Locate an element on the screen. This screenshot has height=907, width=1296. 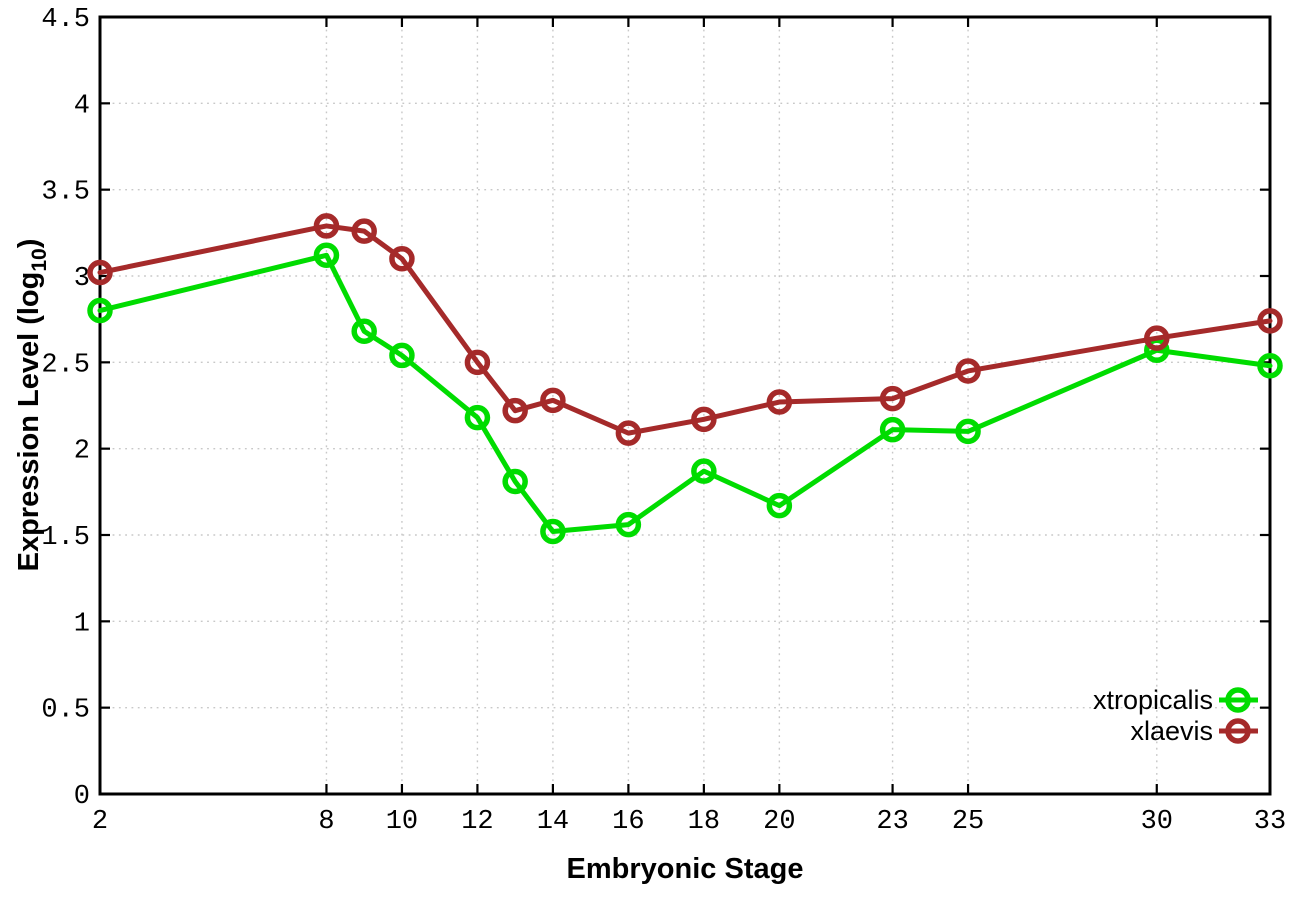
legend: xtropicalis xlaevis is located at coordinates (1175, 715).